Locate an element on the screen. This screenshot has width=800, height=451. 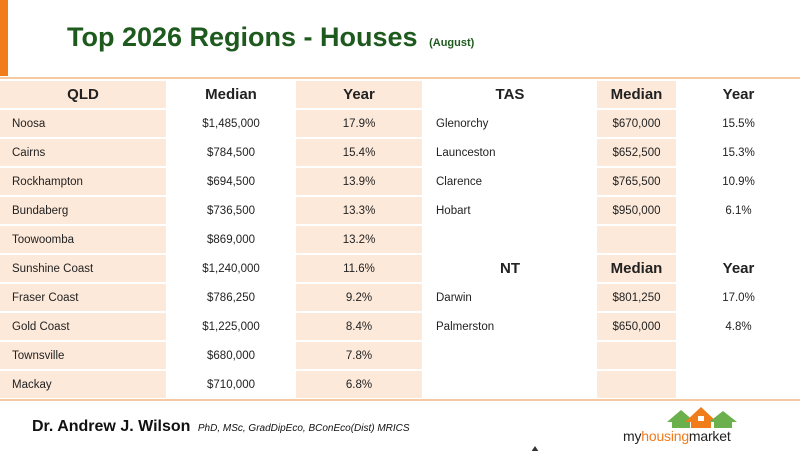
qld-year-cell: 17.9% is located at coordinates (359, 123).